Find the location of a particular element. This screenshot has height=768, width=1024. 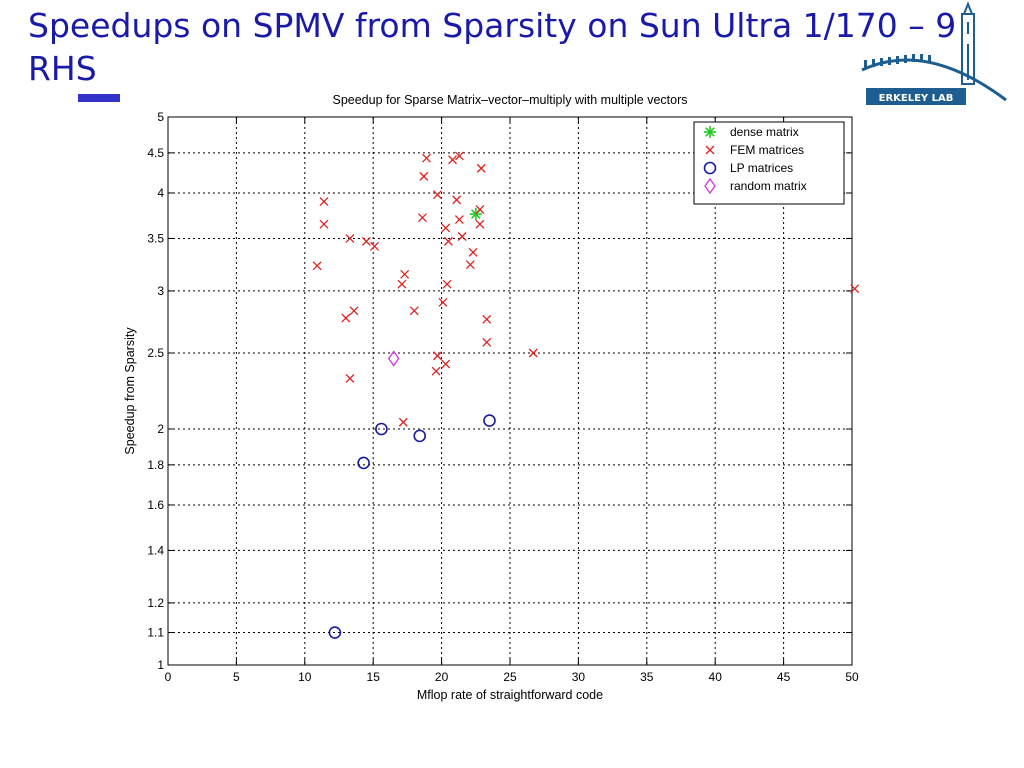

y-tick-label: 4.5 is located at coordinates (155, 153).